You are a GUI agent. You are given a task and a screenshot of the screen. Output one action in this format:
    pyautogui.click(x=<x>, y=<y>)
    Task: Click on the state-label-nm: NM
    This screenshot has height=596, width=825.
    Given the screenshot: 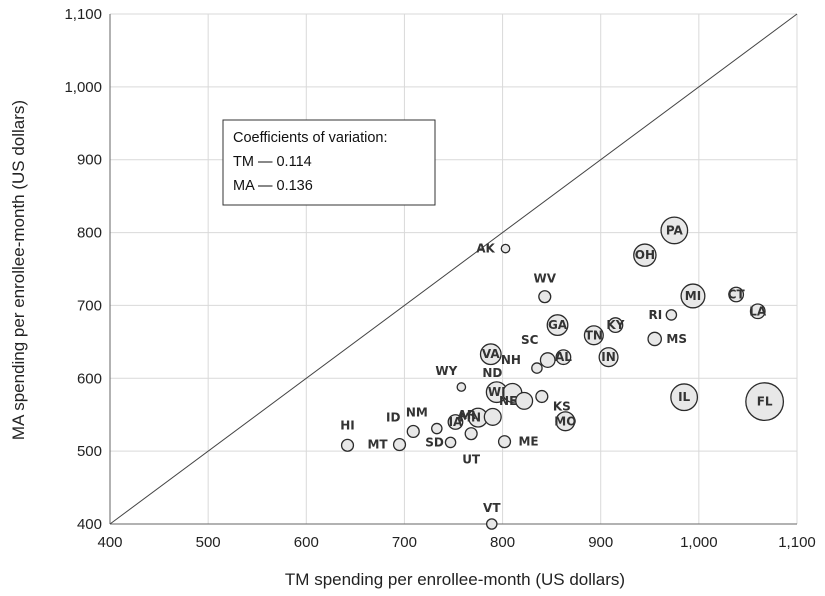 What is the action you would take?
    pyautogui.click(x=417, y=413)
    